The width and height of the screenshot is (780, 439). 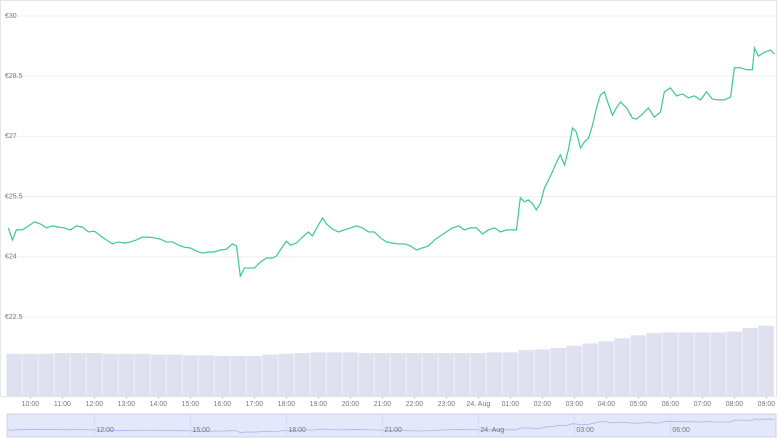 What do you see at coordinates (11, 16) in the screenshot?
I see `y-tick-label: €30` at bounding box center [11, 16].